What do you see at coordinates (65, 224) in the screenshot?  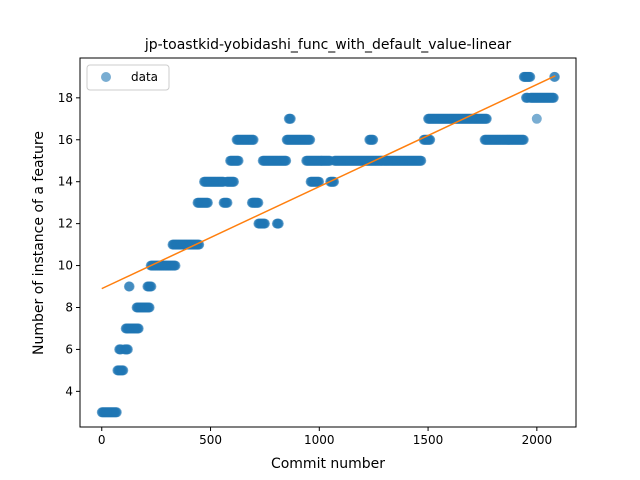 I see `y-tick-label: 12` at bounding box center [65, 224].